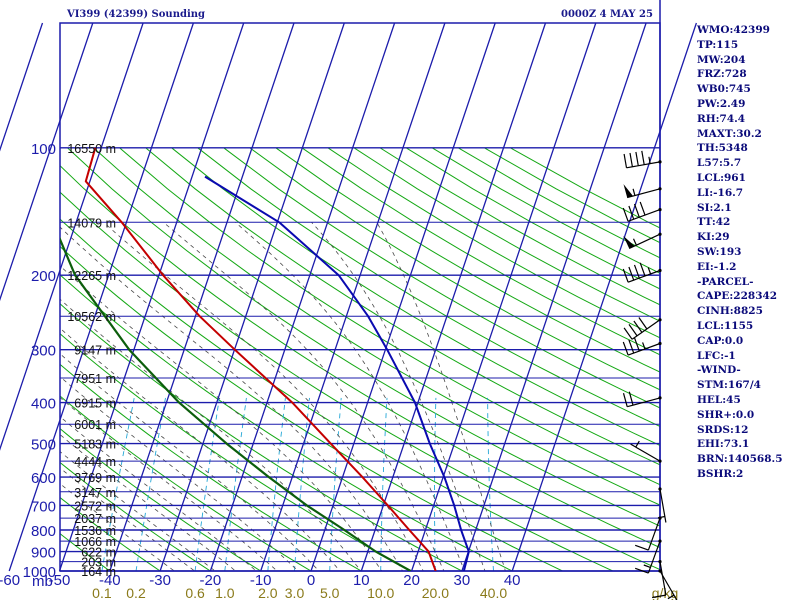 The height and width of the screenshot is (600, 800). I want to click on pressure-tick-label: 600, so click(43, 478).